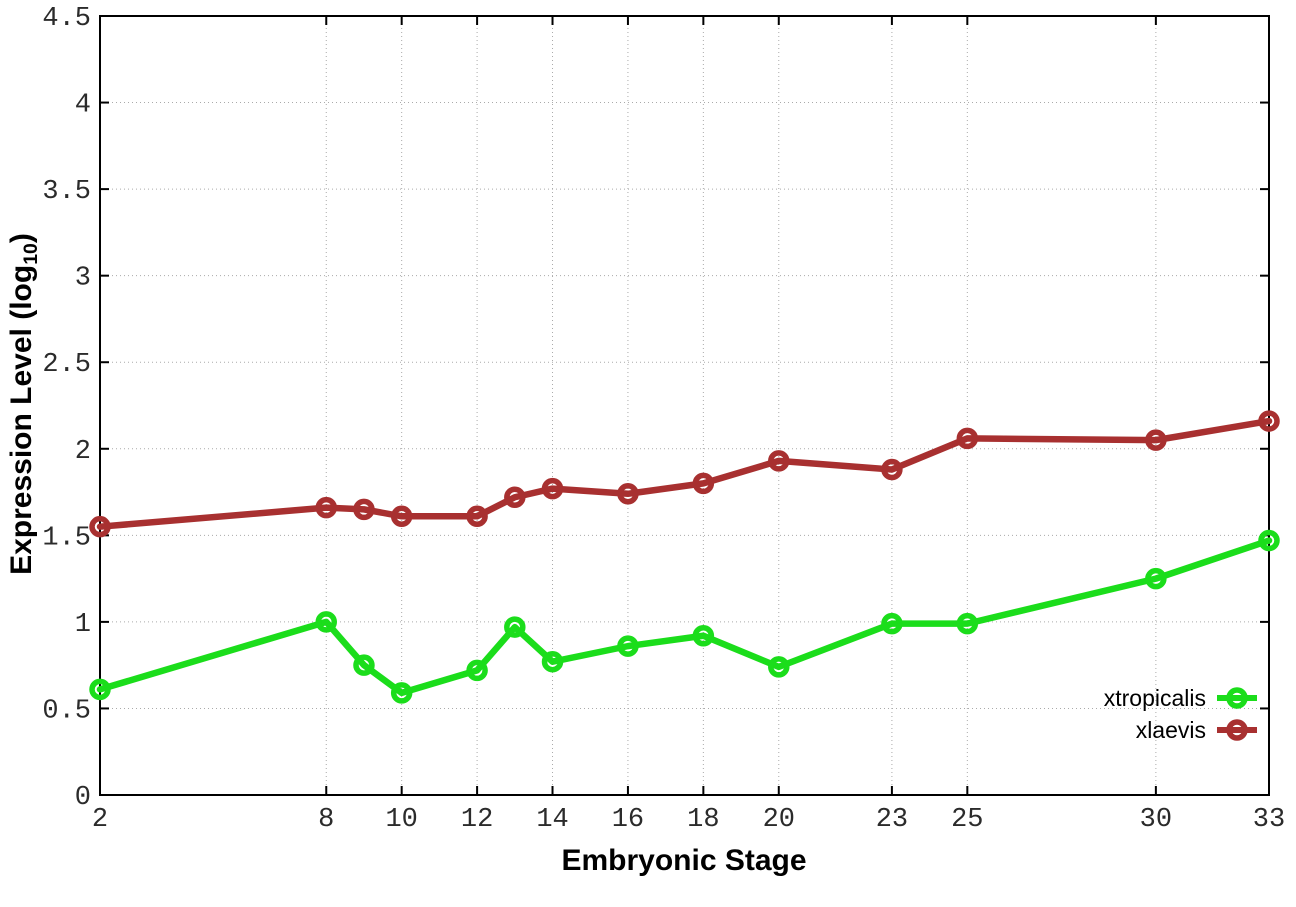 The image size is (1296, 907). Describe the element at coordinates (83, 106) in the screenshot. I see `y-tick-label: 4` at that location.